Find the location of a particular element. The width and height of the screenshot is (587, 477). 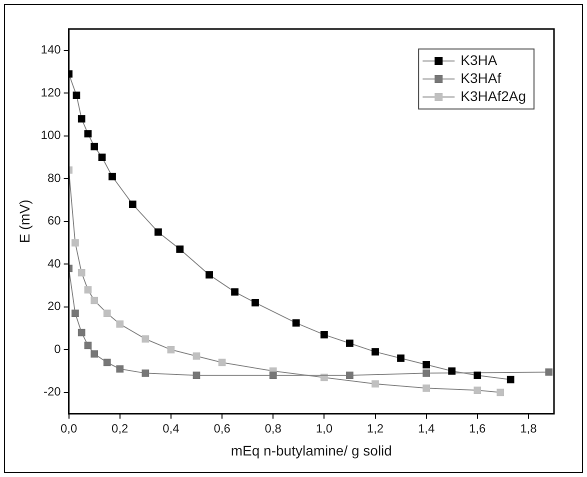

y-tick-label: 120 is located at coordinates (51, 92).